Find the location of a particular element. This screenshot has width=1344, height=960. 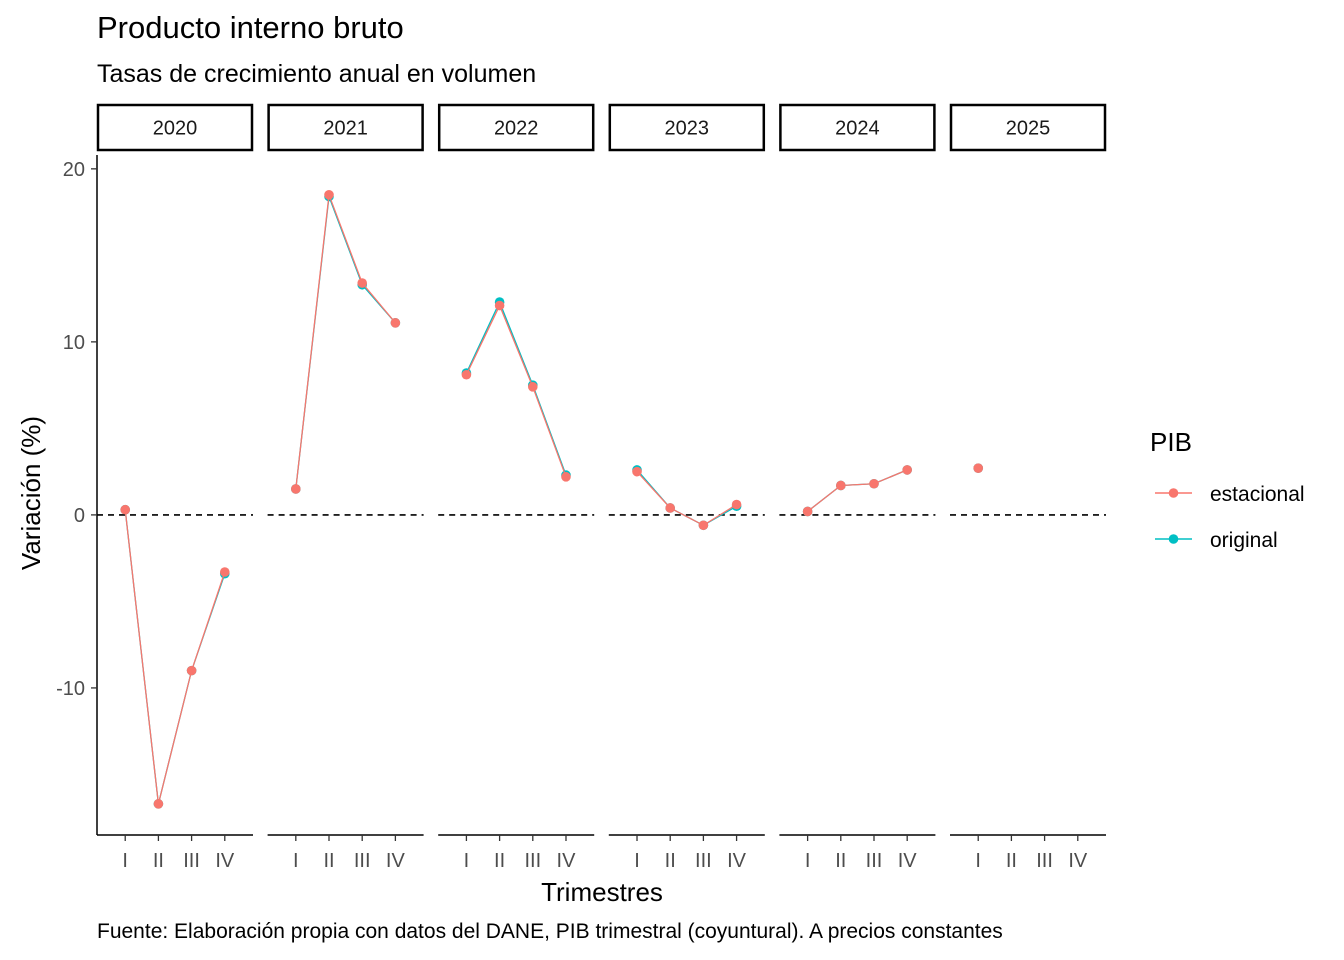

facet-strip-label: 2022 is located at coordinates (516, 129).